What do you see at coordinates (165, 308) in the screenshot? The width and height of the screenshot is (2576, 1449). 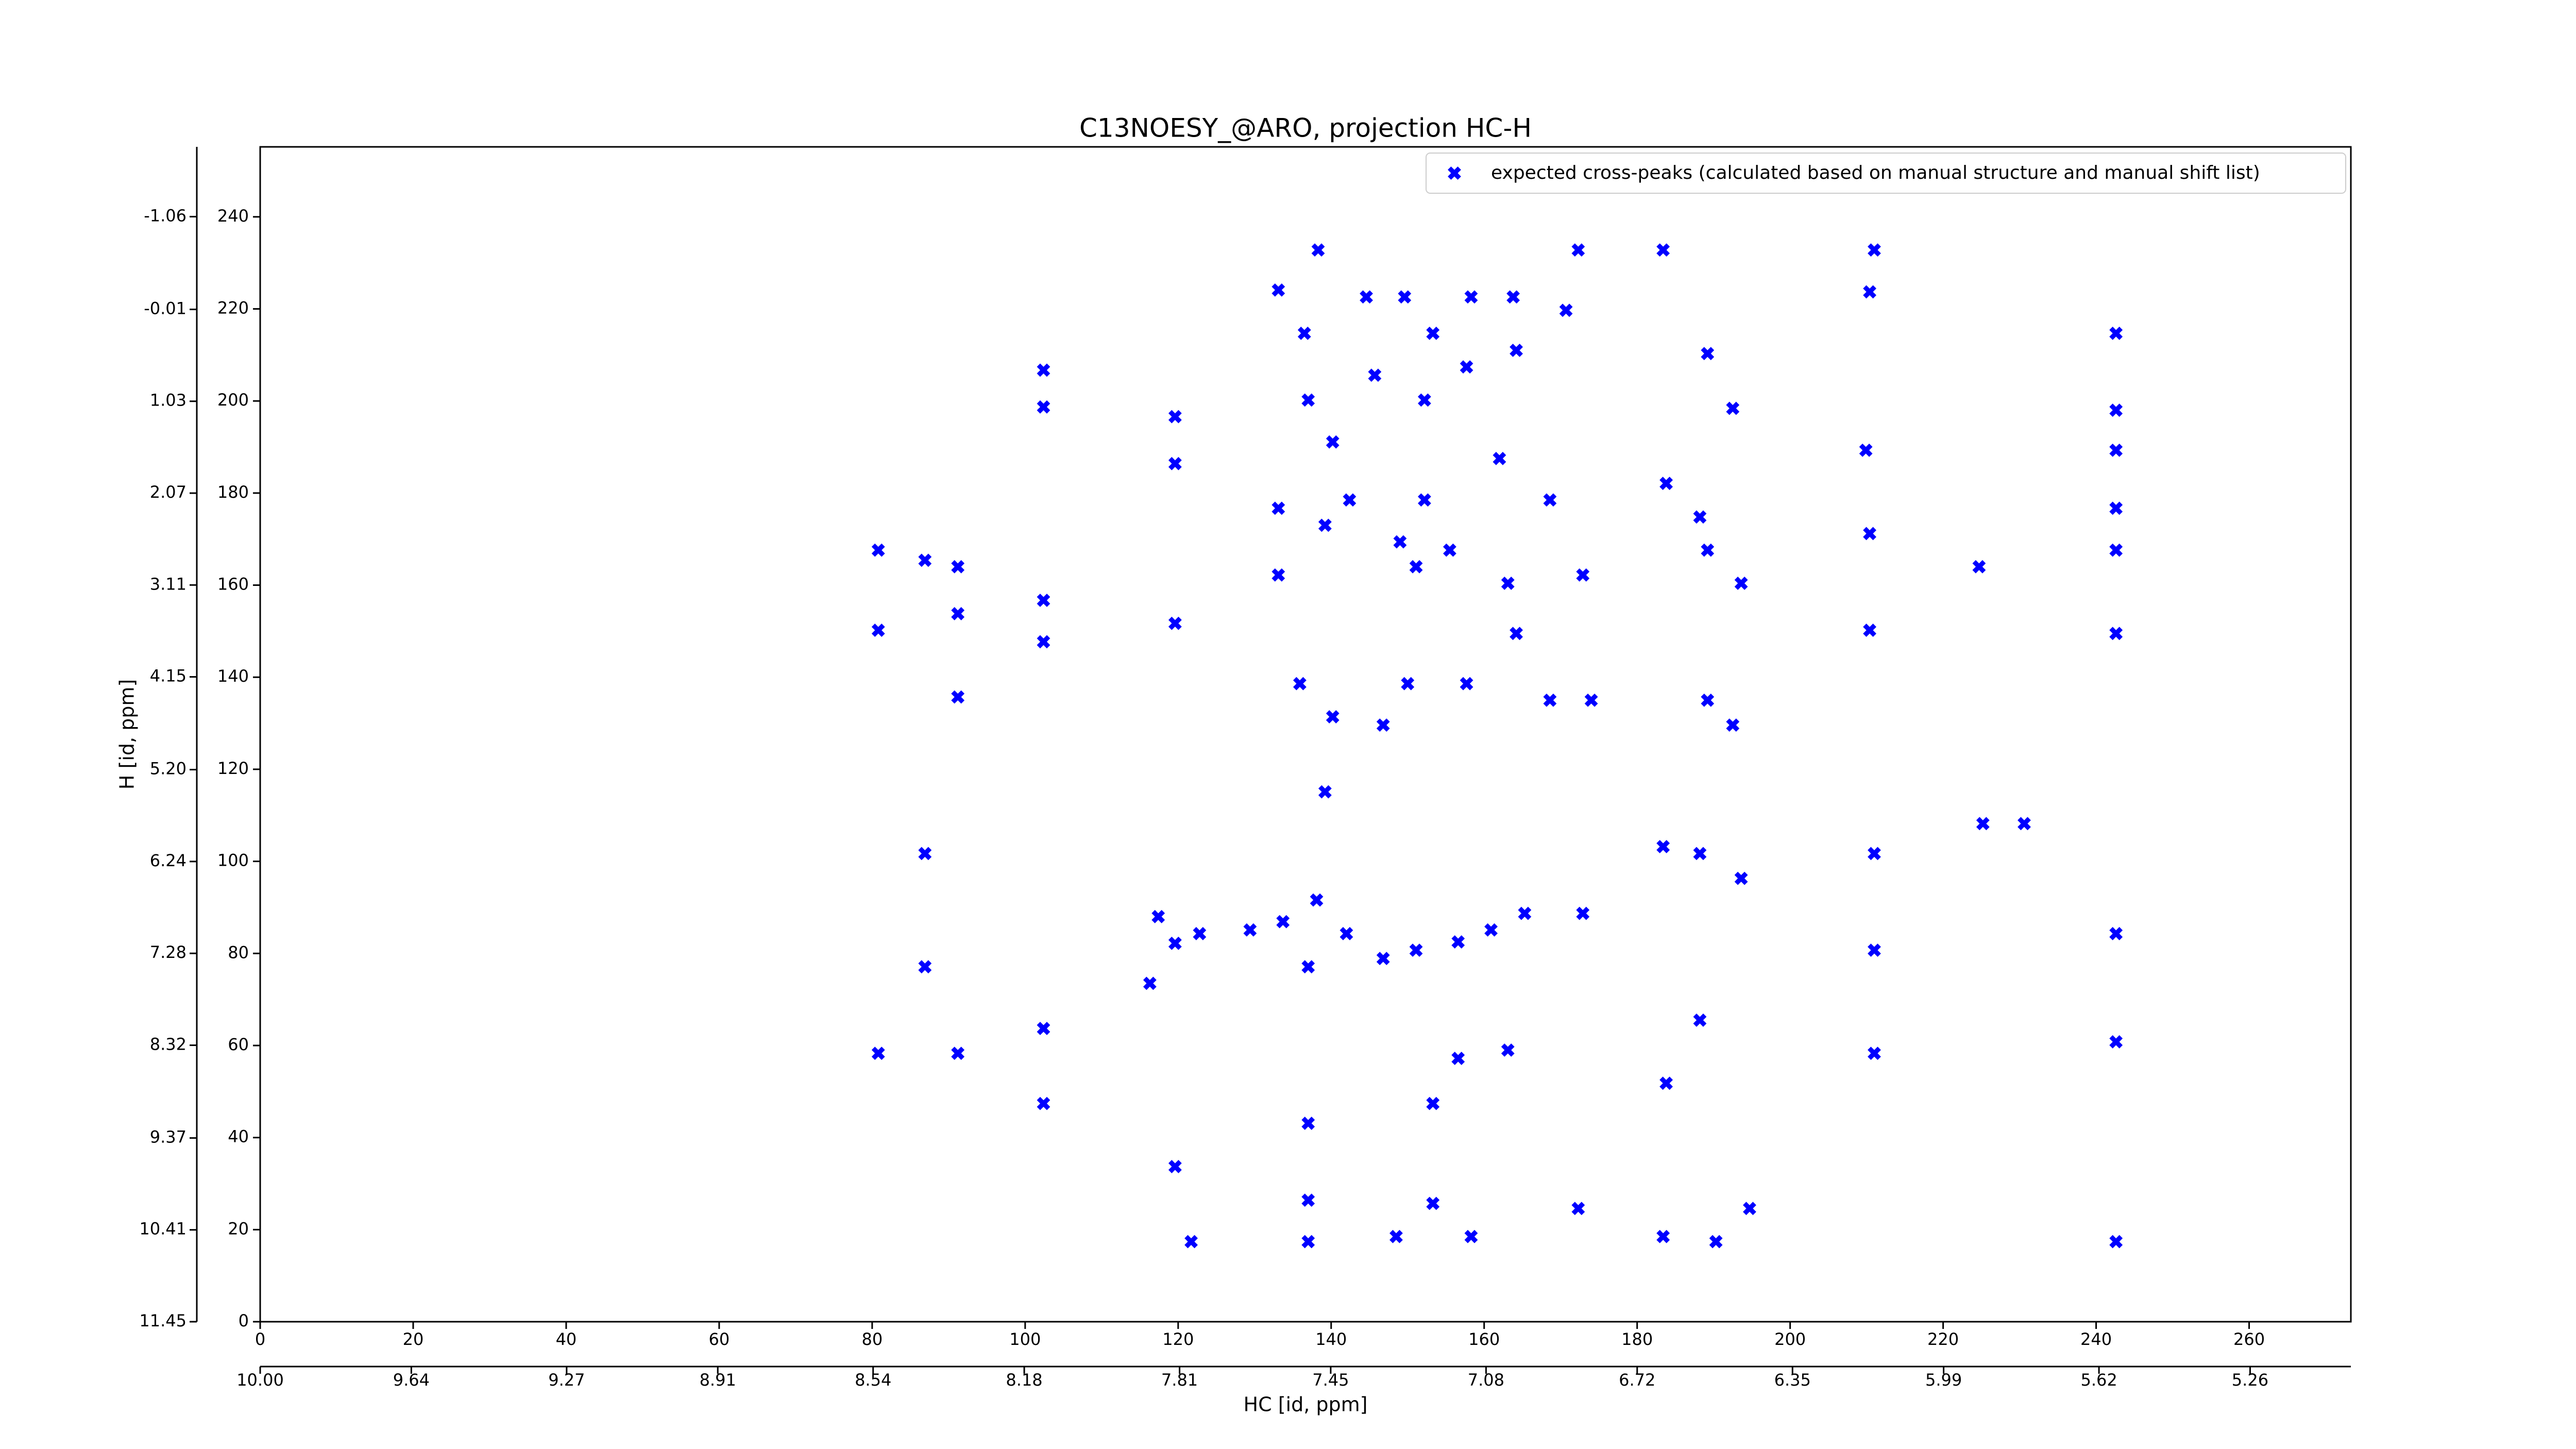 I see `y2-tick-label: -0.01` at bounding box center [165, 308].